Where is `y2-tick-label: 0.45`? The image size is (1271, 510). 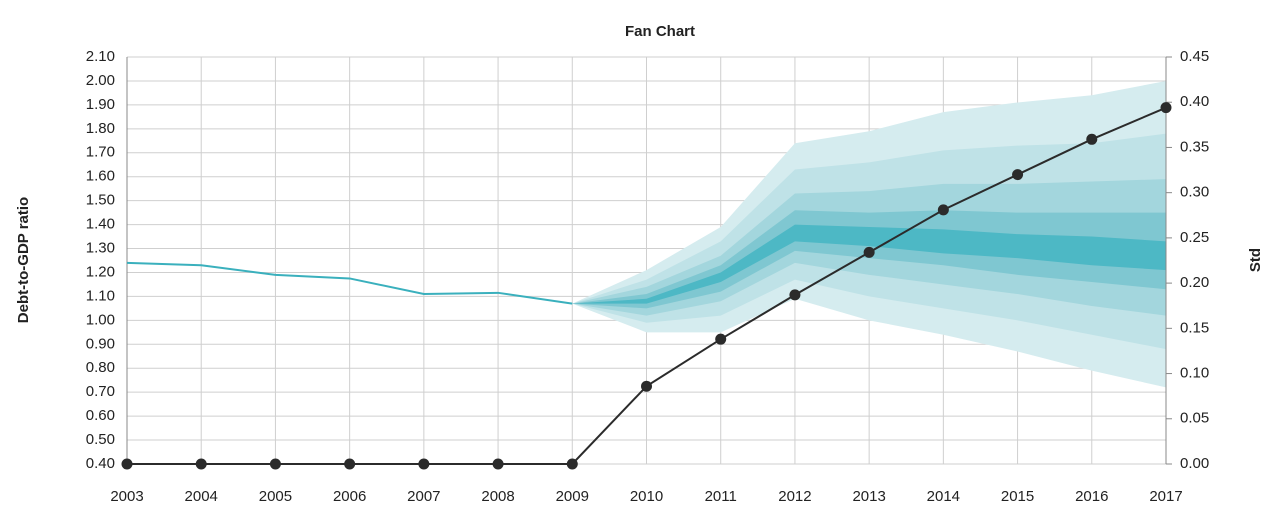 y2-tick-label: 0.45 is located at coordinates (1194, 56).